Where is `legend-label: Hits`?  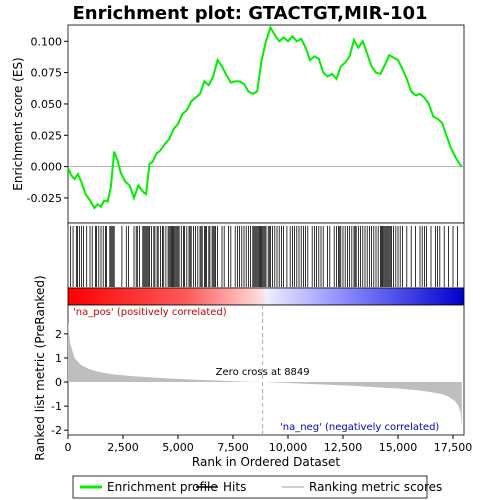
legend-label: Hits is located at coordinates (234, 487).